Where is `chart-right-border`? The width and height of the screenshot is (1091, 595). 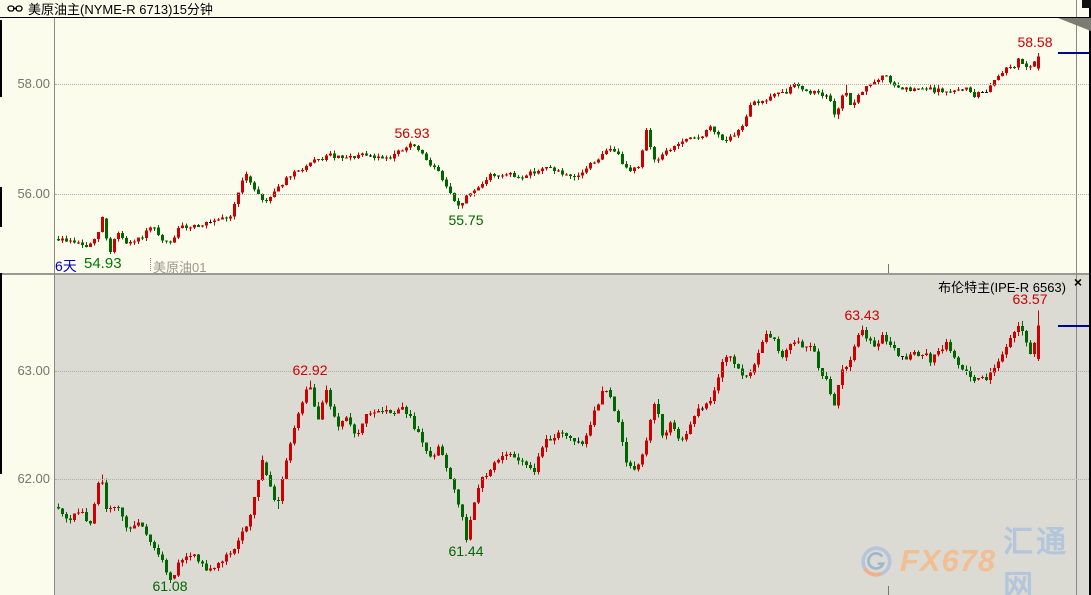 chart-right-border is located at coordinates (1076, 297).